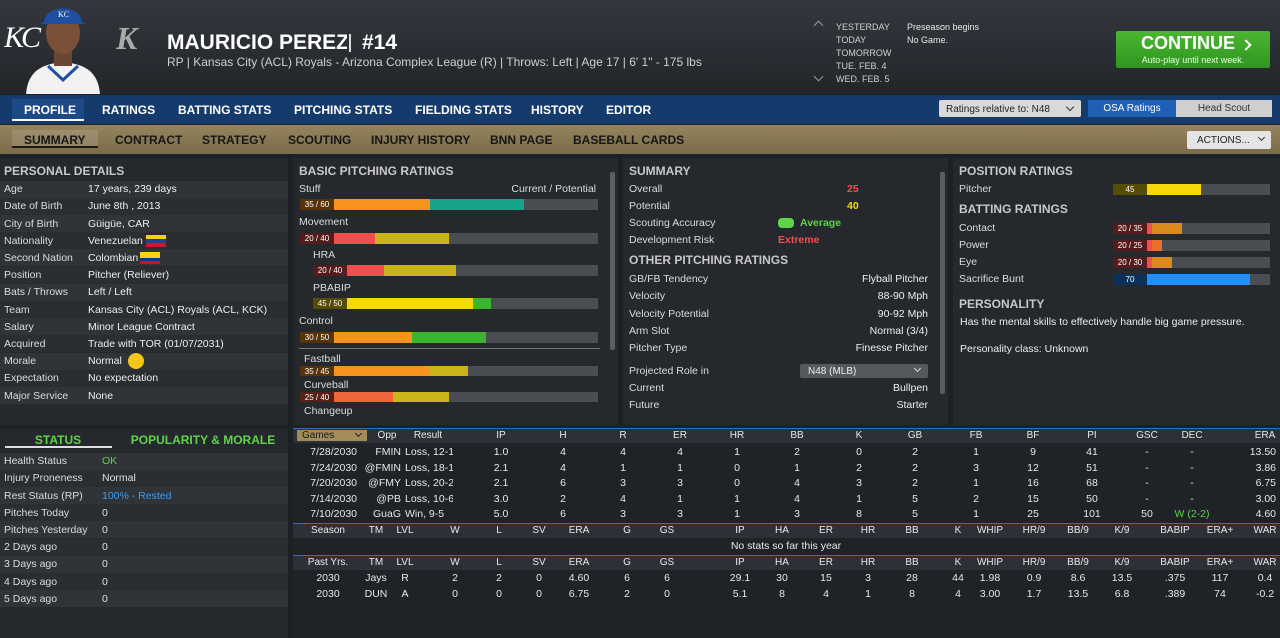 The width and height of the screenshot is (1280, 638). I want to click on column-header: ER, so click(680, 435).